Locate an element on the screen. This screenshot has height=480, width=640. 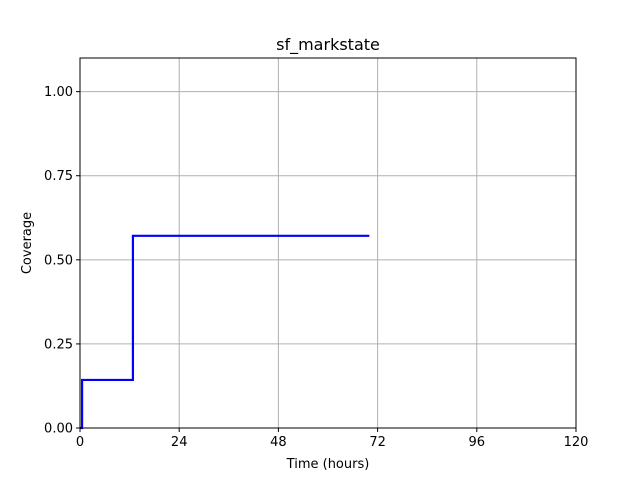
x-tick-label: 24 is located at coordinates (179, 442).